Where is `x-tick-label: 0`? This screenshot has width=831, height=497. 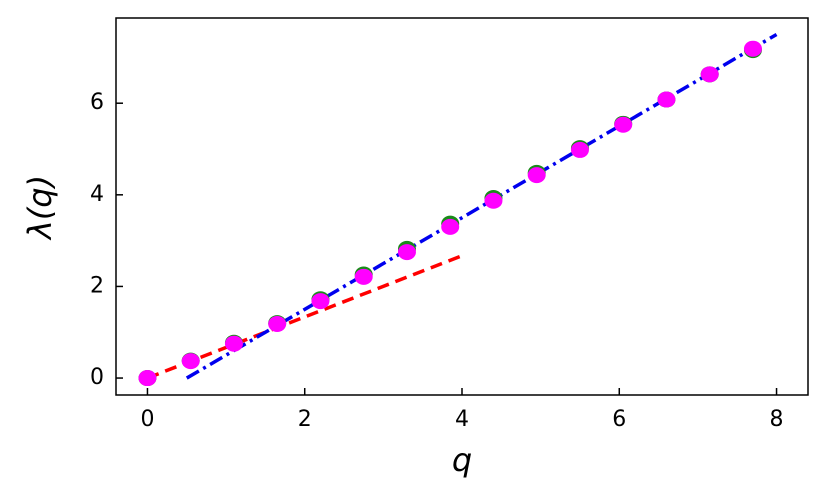
x-tick-label: 0 is located at coordinates (147, 419).